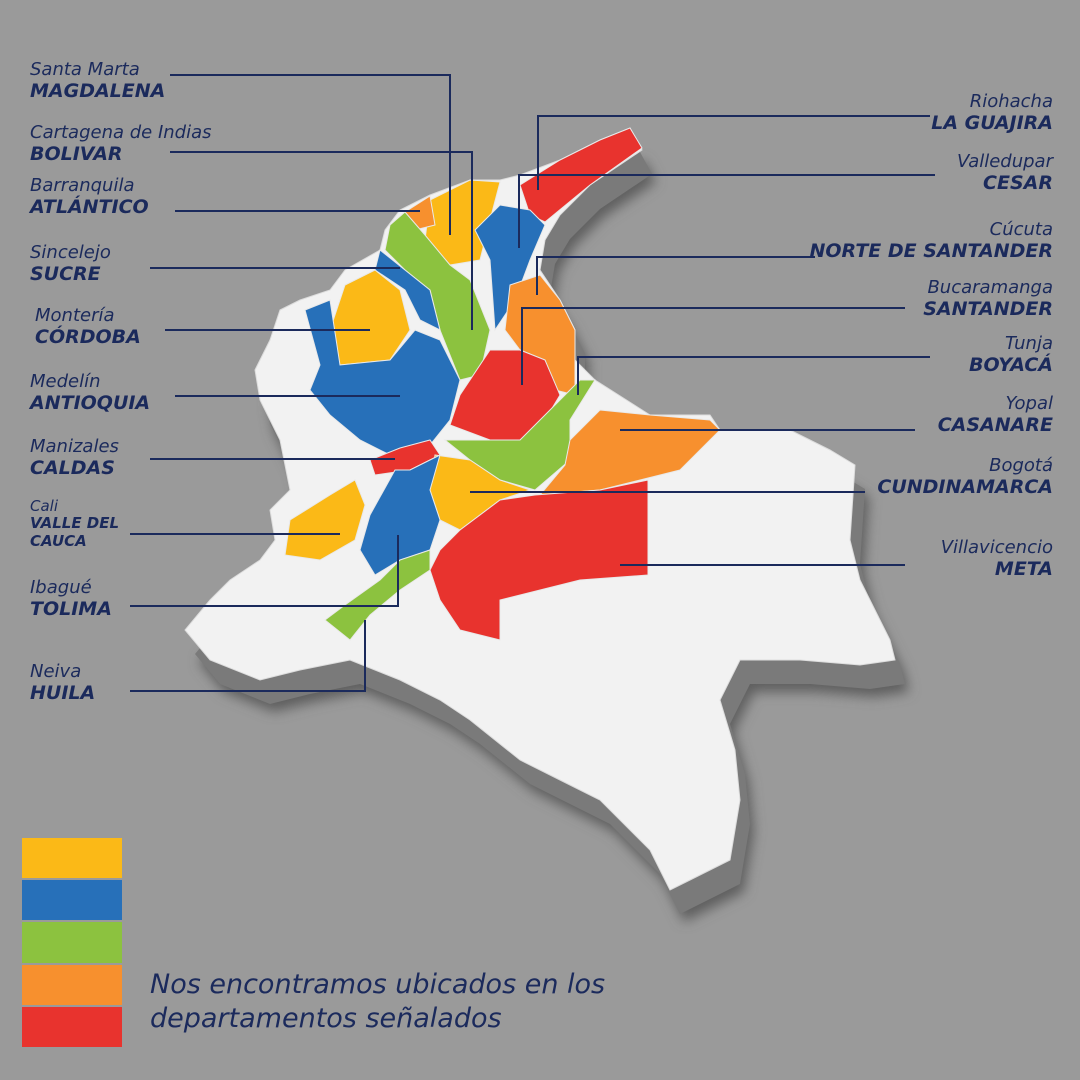 Image resolution: width=1080 pixels, height=1080 pixels. Describe the element at coordinates (74, 446) in the screenshot. I see `city-name: Manizales` at that location.